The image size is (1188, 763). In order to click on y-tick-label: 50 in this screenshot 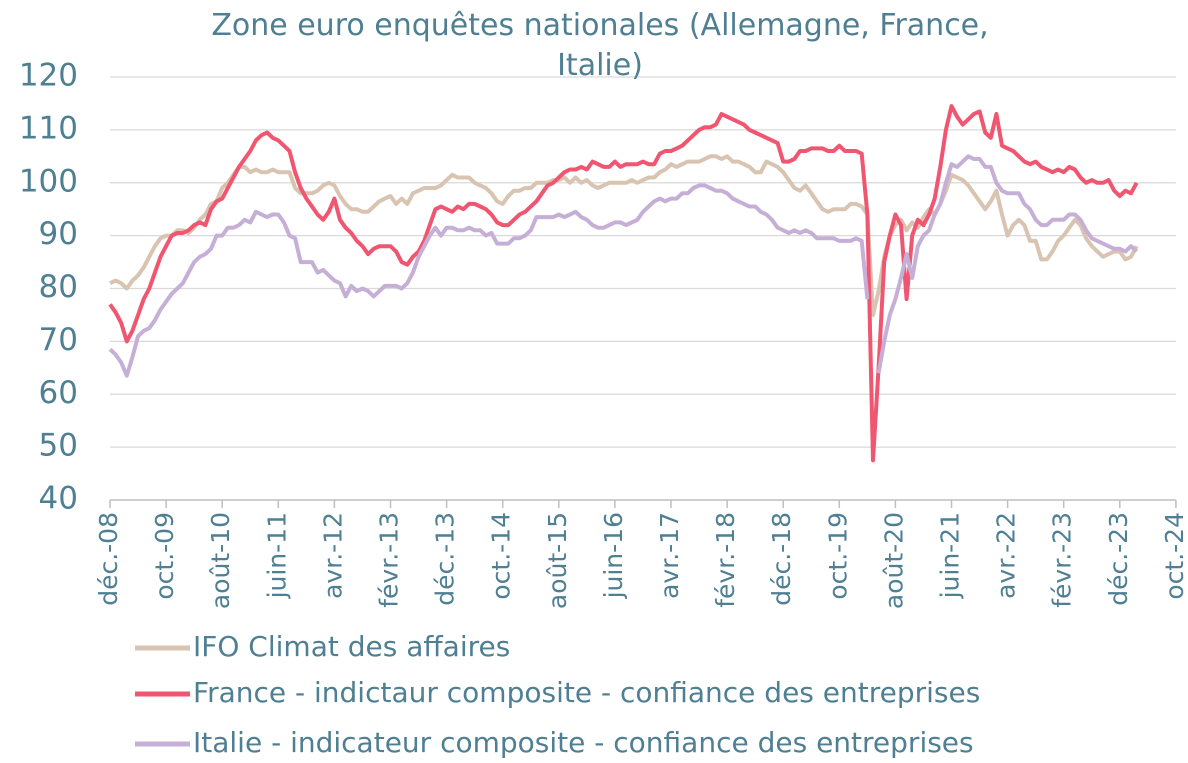, I will do `click(58, 446)`.